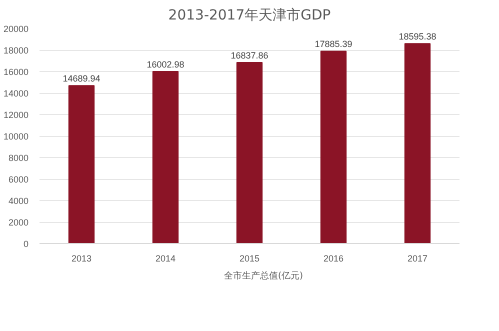  Describe the element at coordinates (16, 72) in the screenshot. I see `y-tick-label: 16000` at that location.